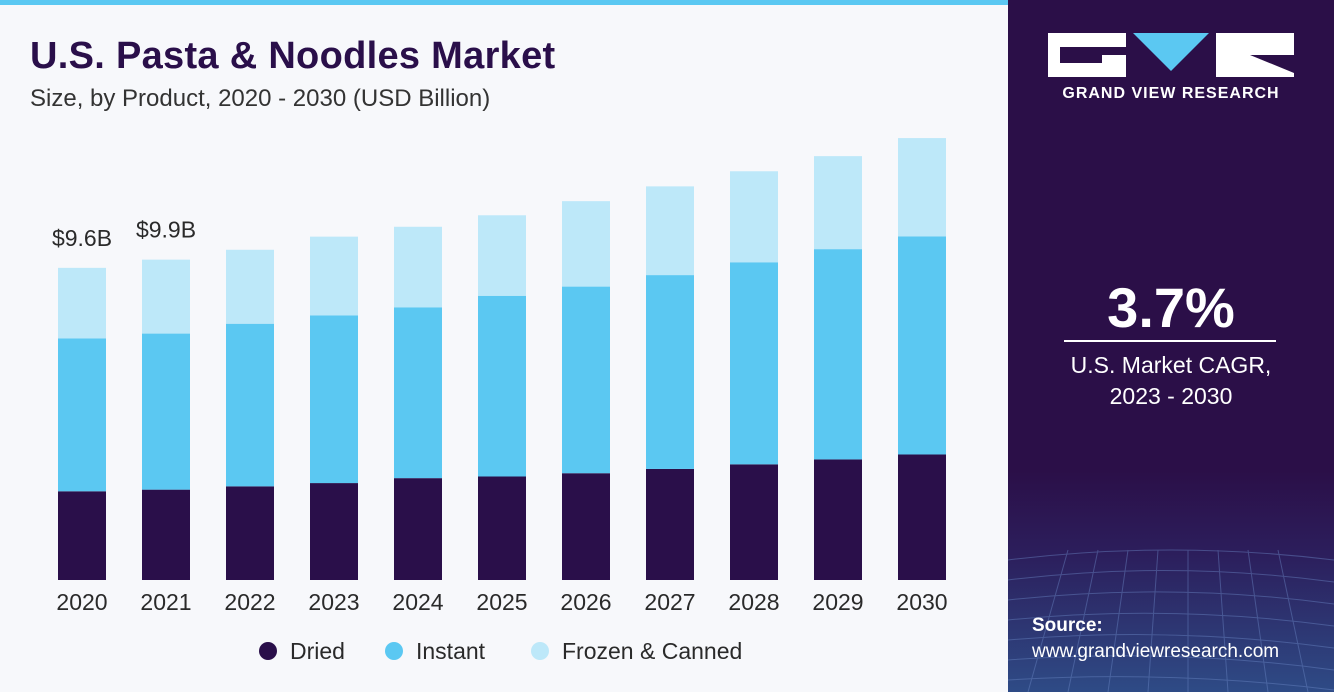 The image size is (1334, 692). Describe the element at coordinates (250, 286) in the screenshot. I see `bar-frozen-canned-2022` at that location.